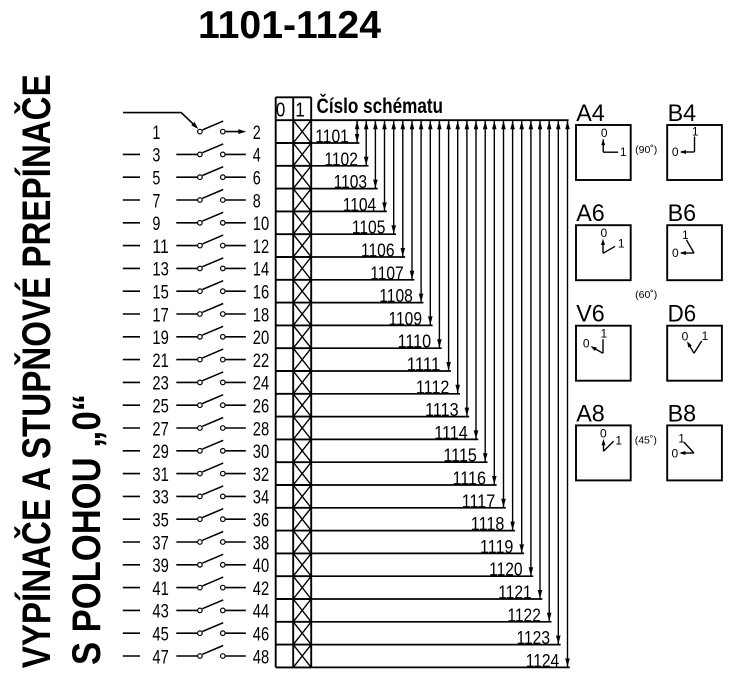 This screenshot has width=740, height=684. What do you see at coordinates (534, 637) in the screenshot?
I see `svg-text: 1123` at bounding box center [534, 637].